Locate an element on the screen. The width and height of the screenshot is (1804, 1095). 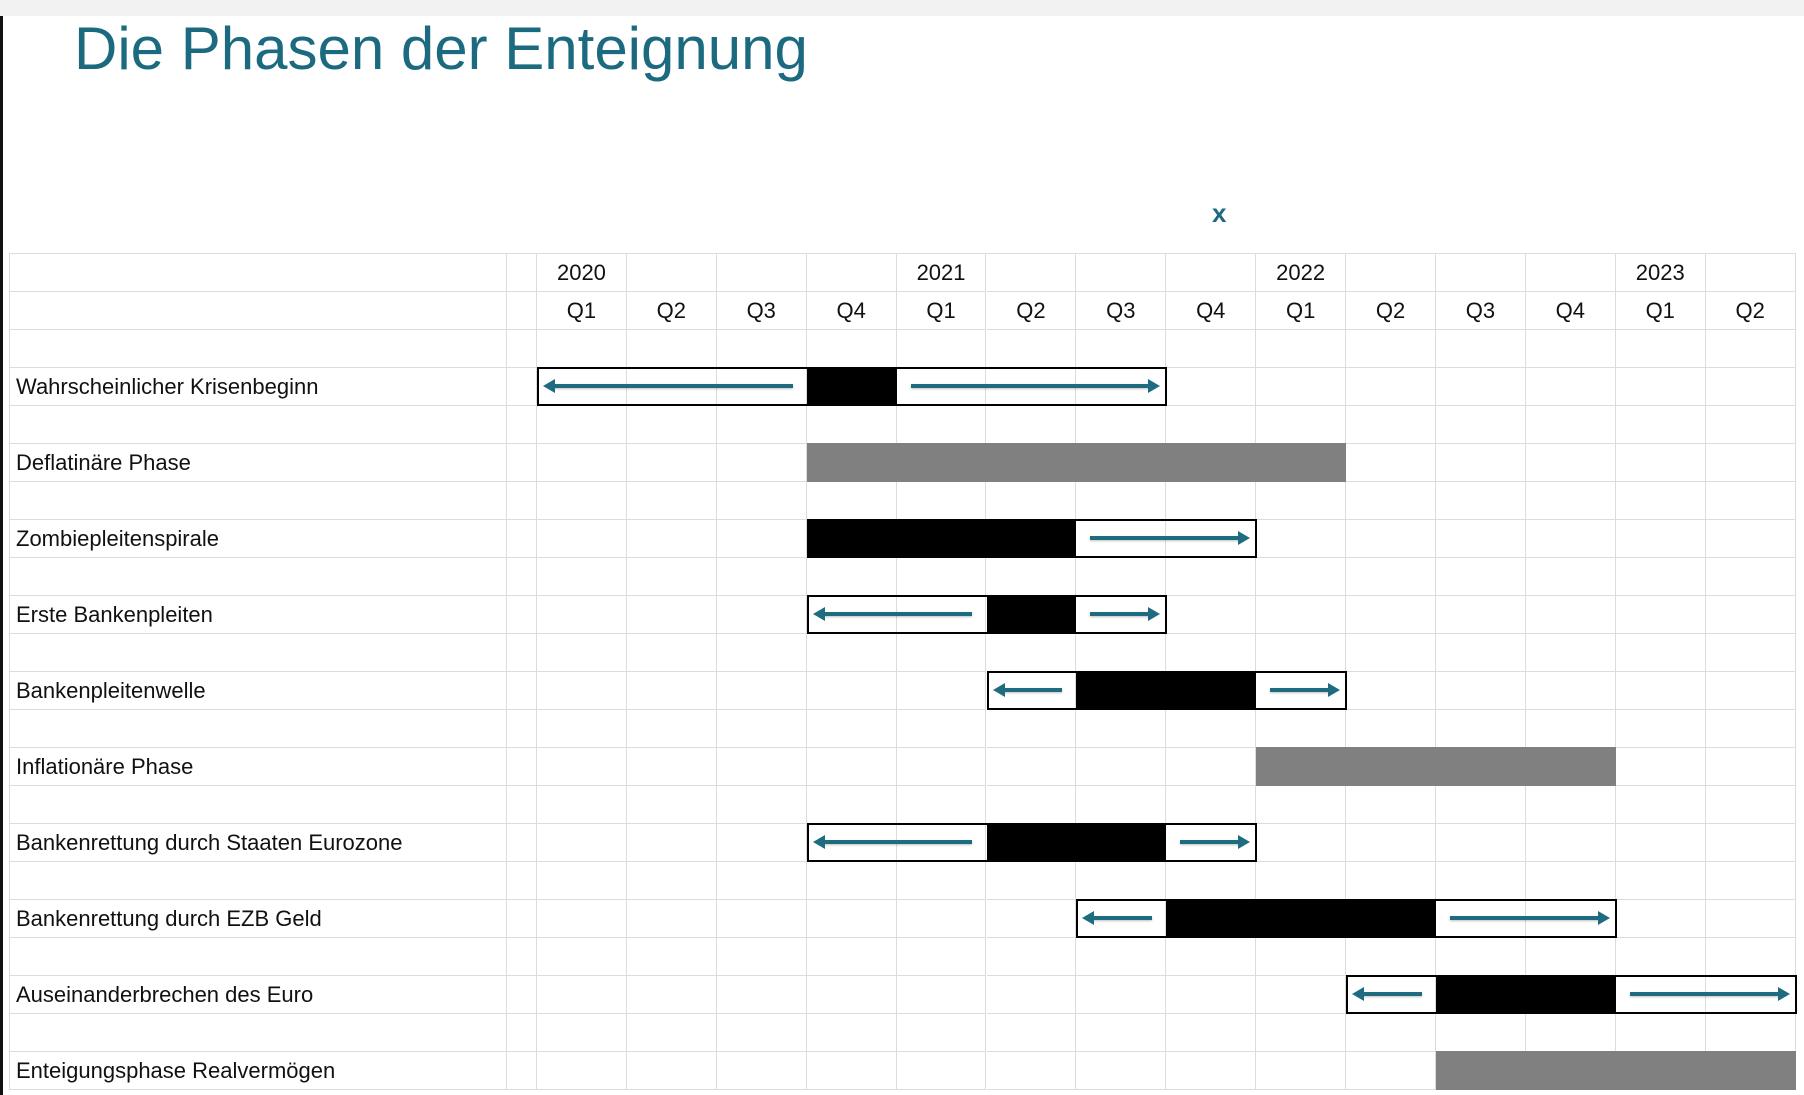
task-label: Deflatinäre Phase is located at coordinates (258, 463).